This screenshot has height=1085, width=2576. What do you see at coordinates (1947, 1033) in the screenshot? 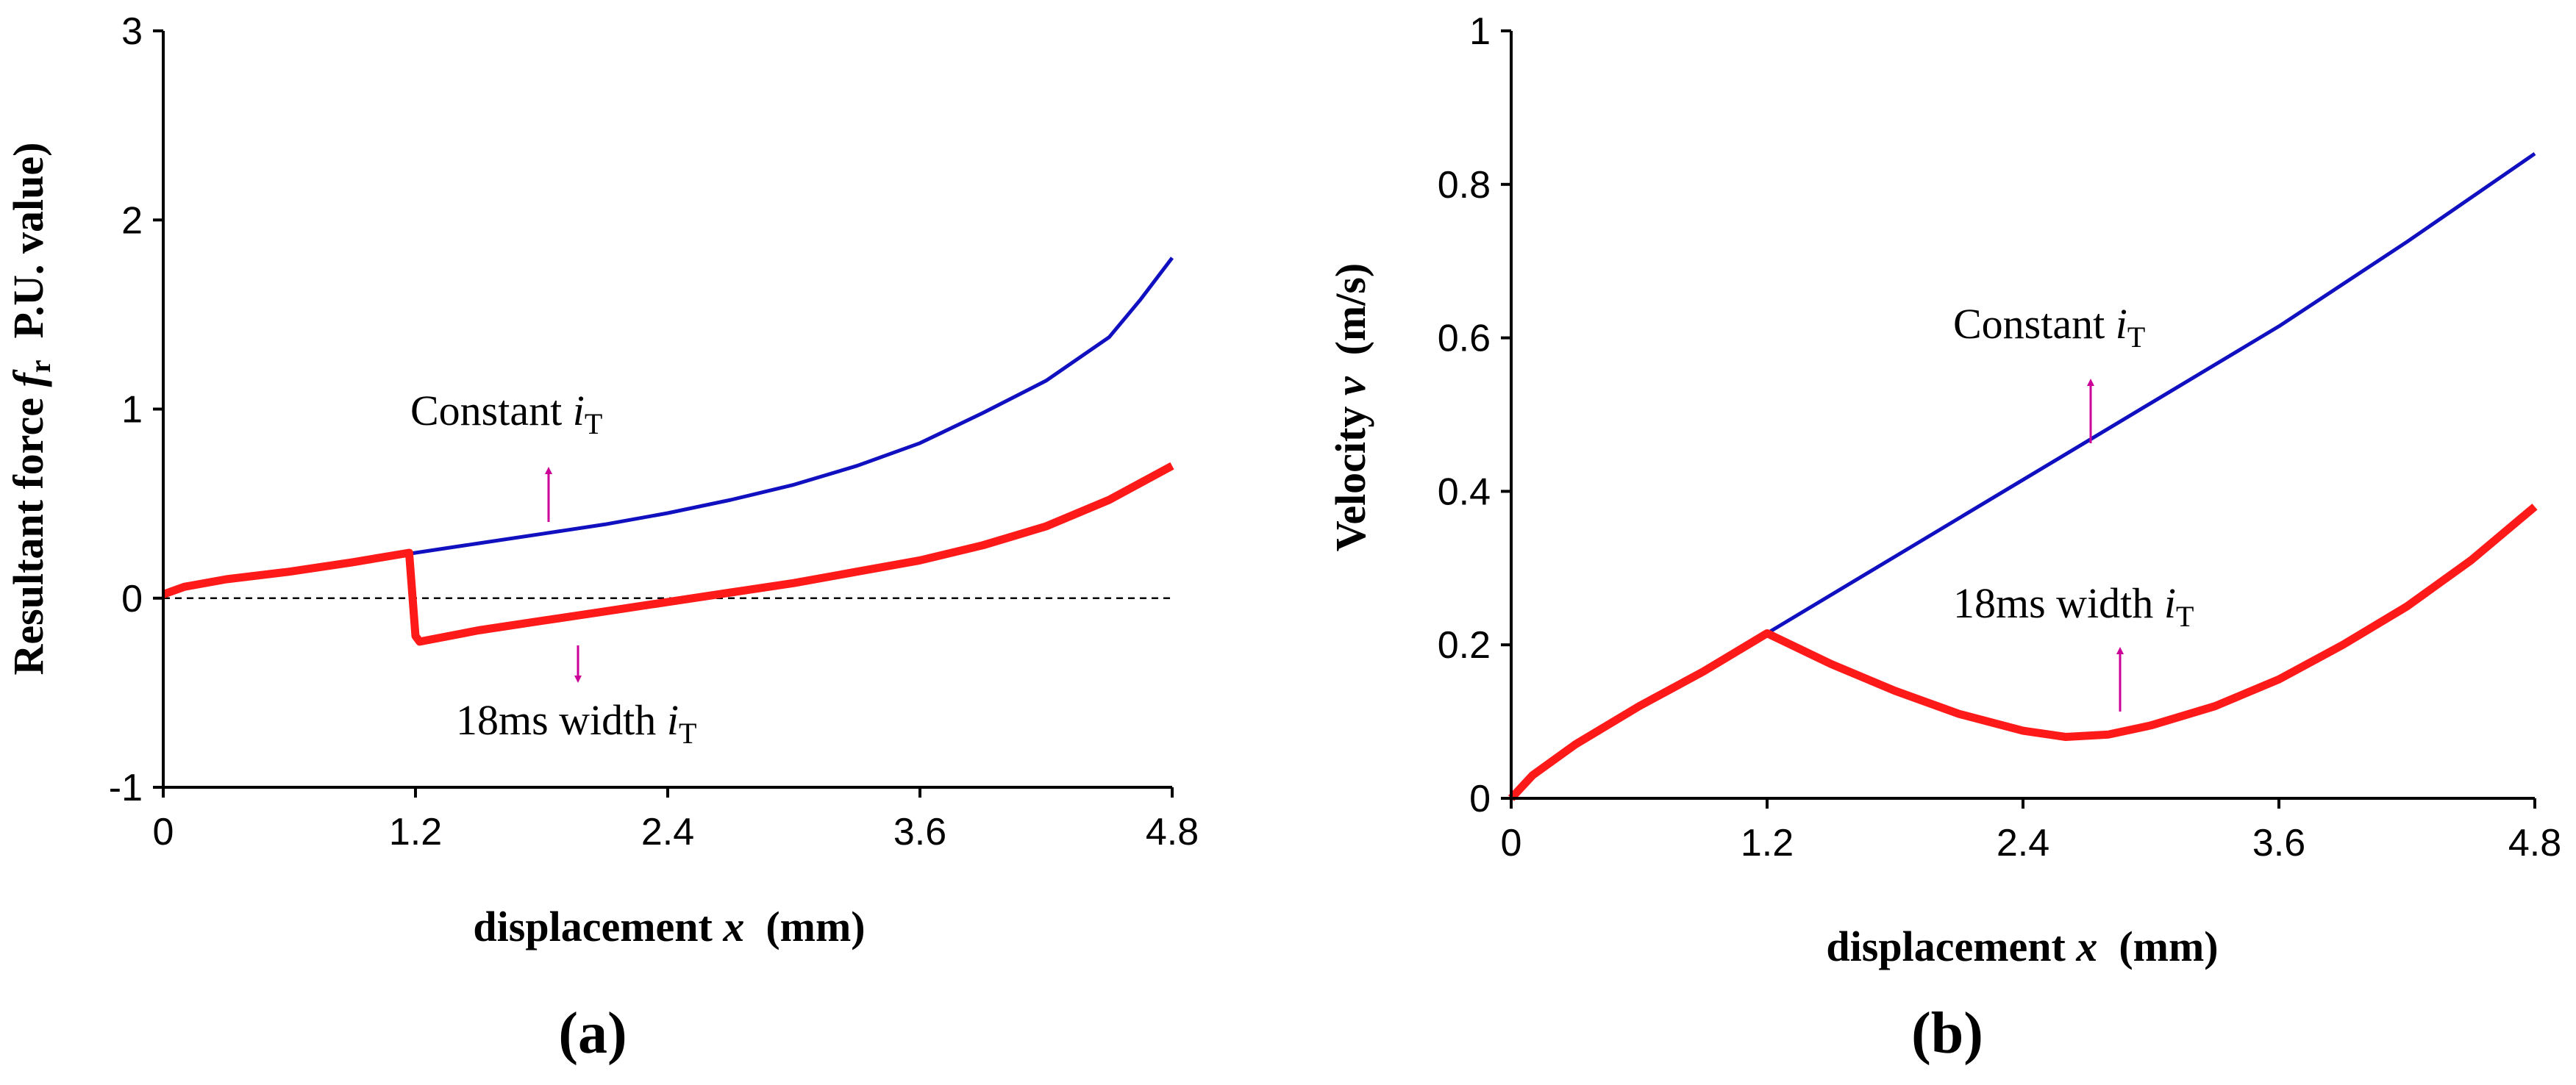
I see `chart-b-panel-label: (b)` at bounding box center [1947, 1033].